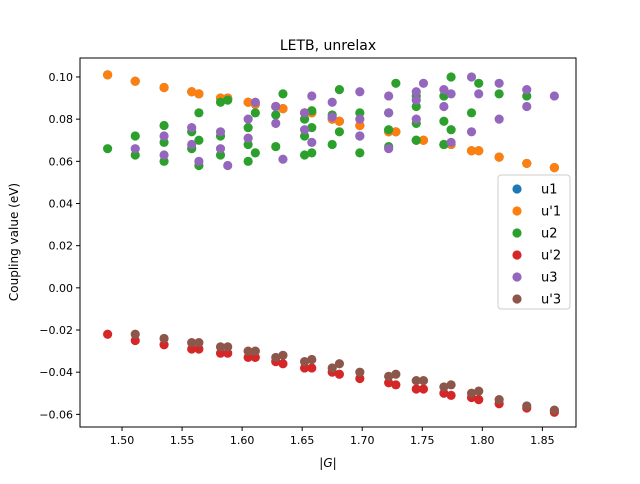 The width and height of the screenshot is (640, 484). What do you see at coordinates (56, 372) in the screenshot?
I see `y-tick-label: −0.04` at bounding box center [56, 372].